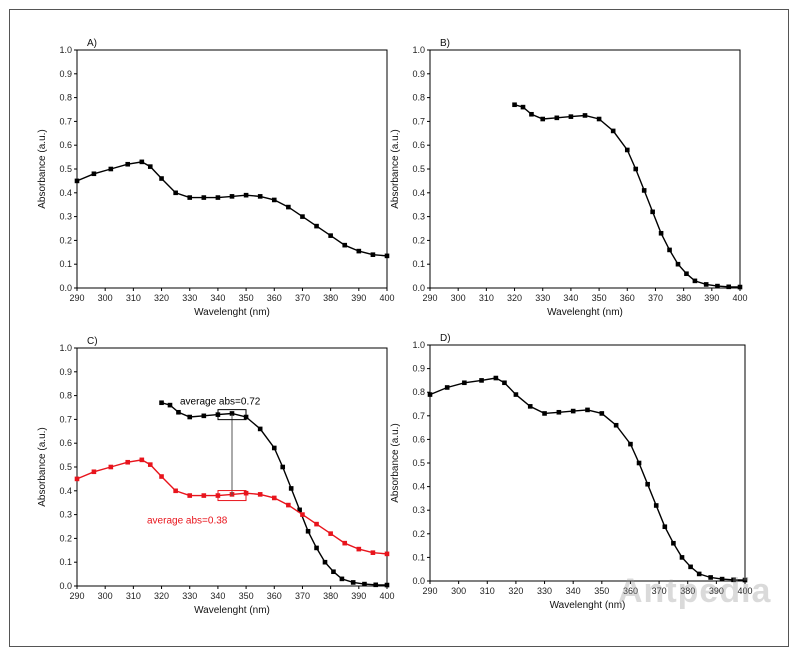 The height and width of the screenshot is (660, 801). Describe the element at coordinates (65, 443) in the screenshot. I see `y-tick-label: 0.6` at that location.